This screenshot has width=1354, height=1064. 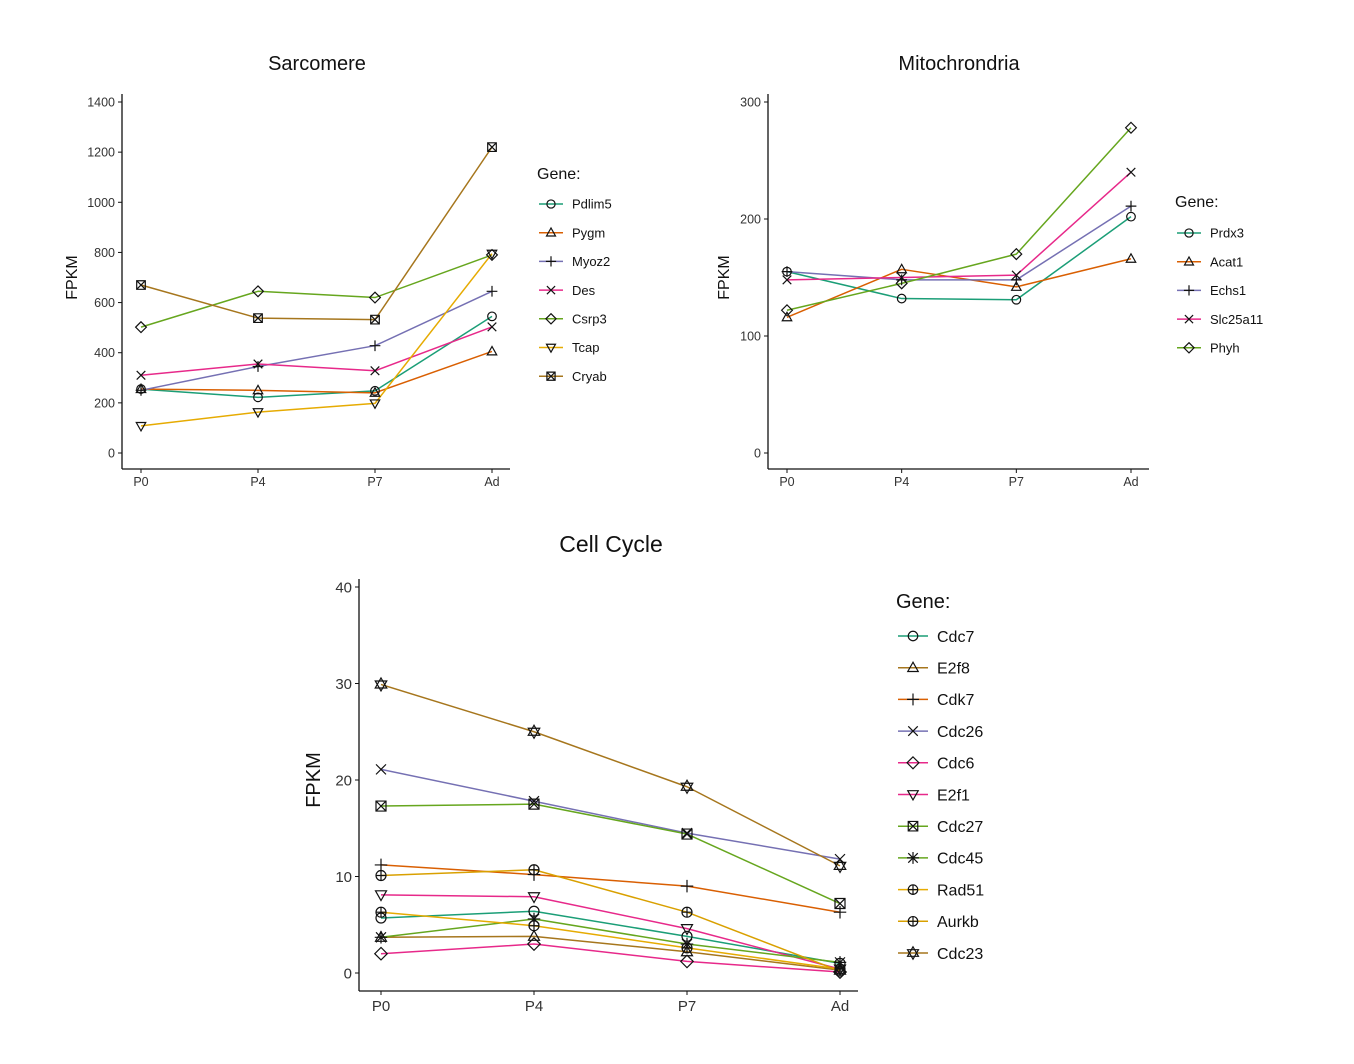 I want to click on y-tick-label: 300, so click(x=750, y=103).